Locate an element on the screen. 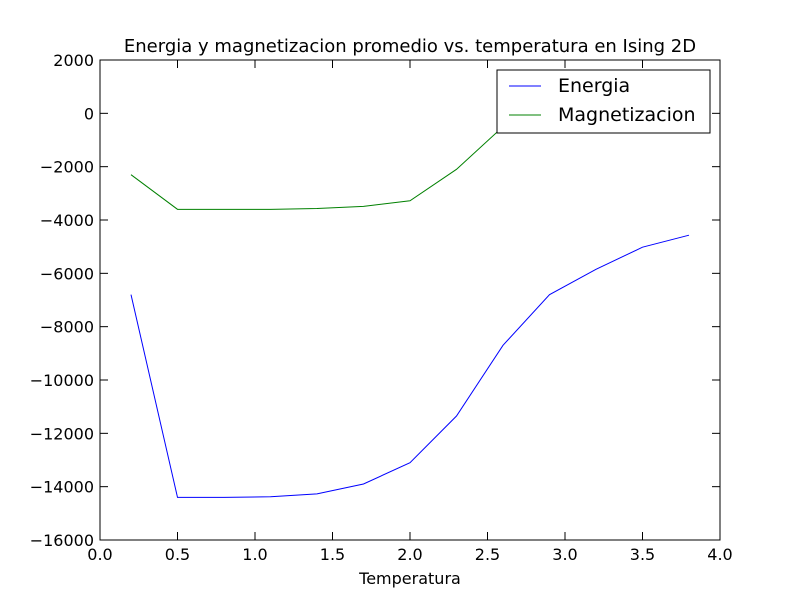 Image resolution: width=800 pixels, height=600 pixels. y-tick-label: −8000 is located at coordinates (67, 327).